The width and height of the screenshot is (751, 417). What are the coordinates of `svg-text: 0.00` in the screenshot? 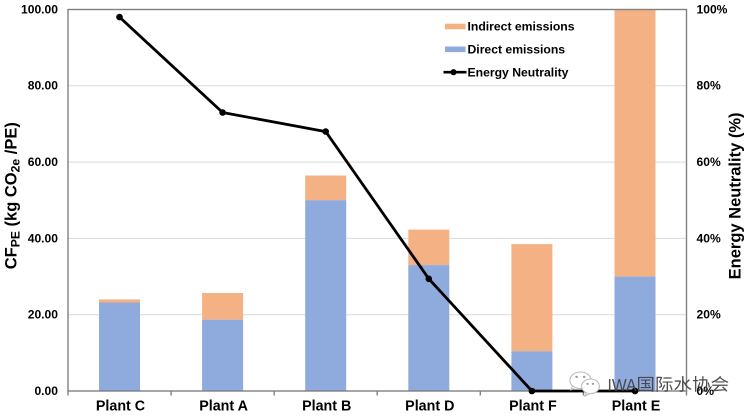 It's located at (46, 391).